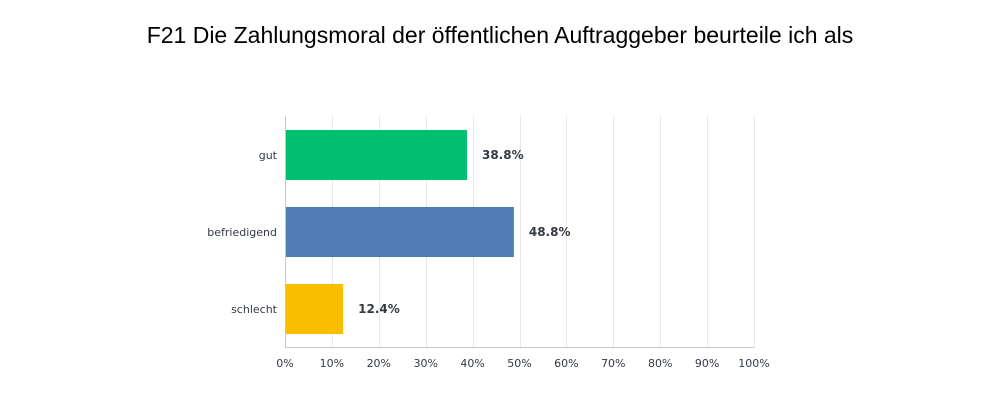  I want to click on x-tick-label: 10%, so click(332, 363).